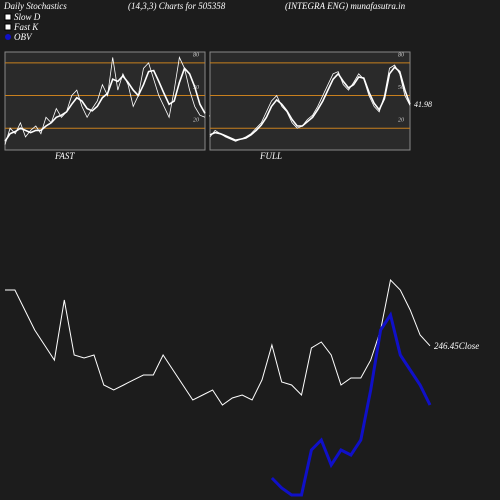 The width and height of the screenshot is (500, 500). Describe the element at coordinates (26, 27) in the screenshot. I see `legend-label: Fast K` at that location.